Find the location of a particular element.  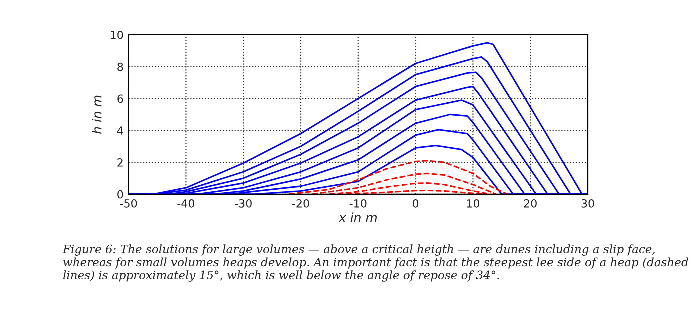

x-tick-label: -30 is located at coordinates (243, 203).